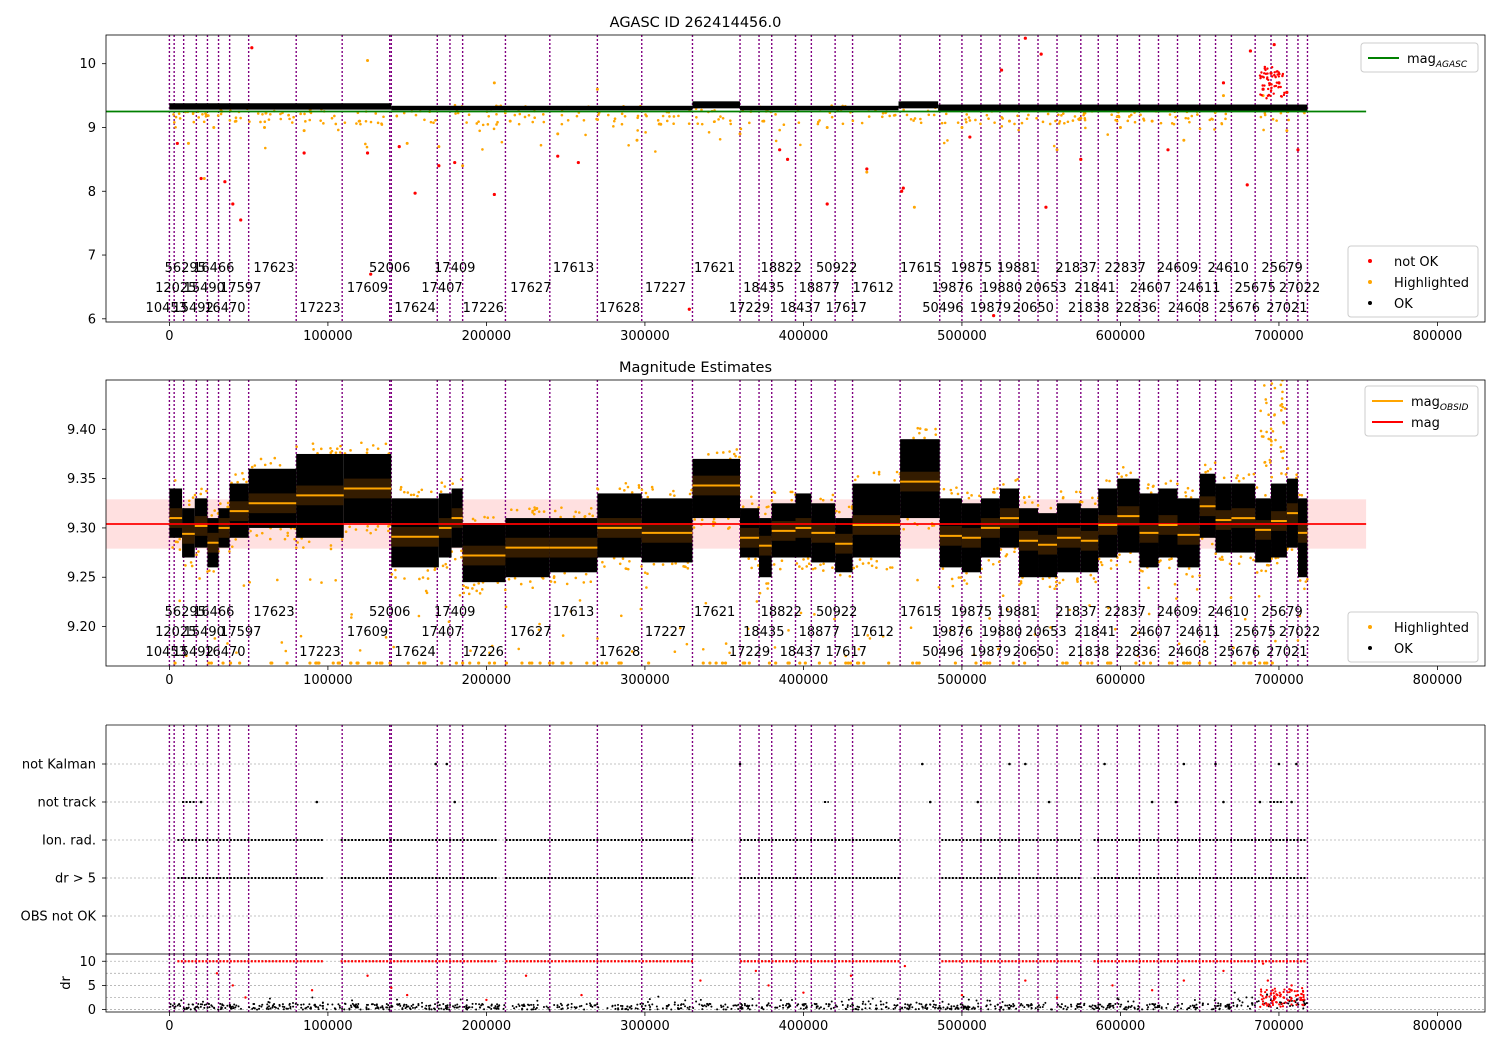  What do you see at coordinates (1281, 268) in the screenshot?
I see `obsid-label: 25679` at bounding box center [1281, 268].